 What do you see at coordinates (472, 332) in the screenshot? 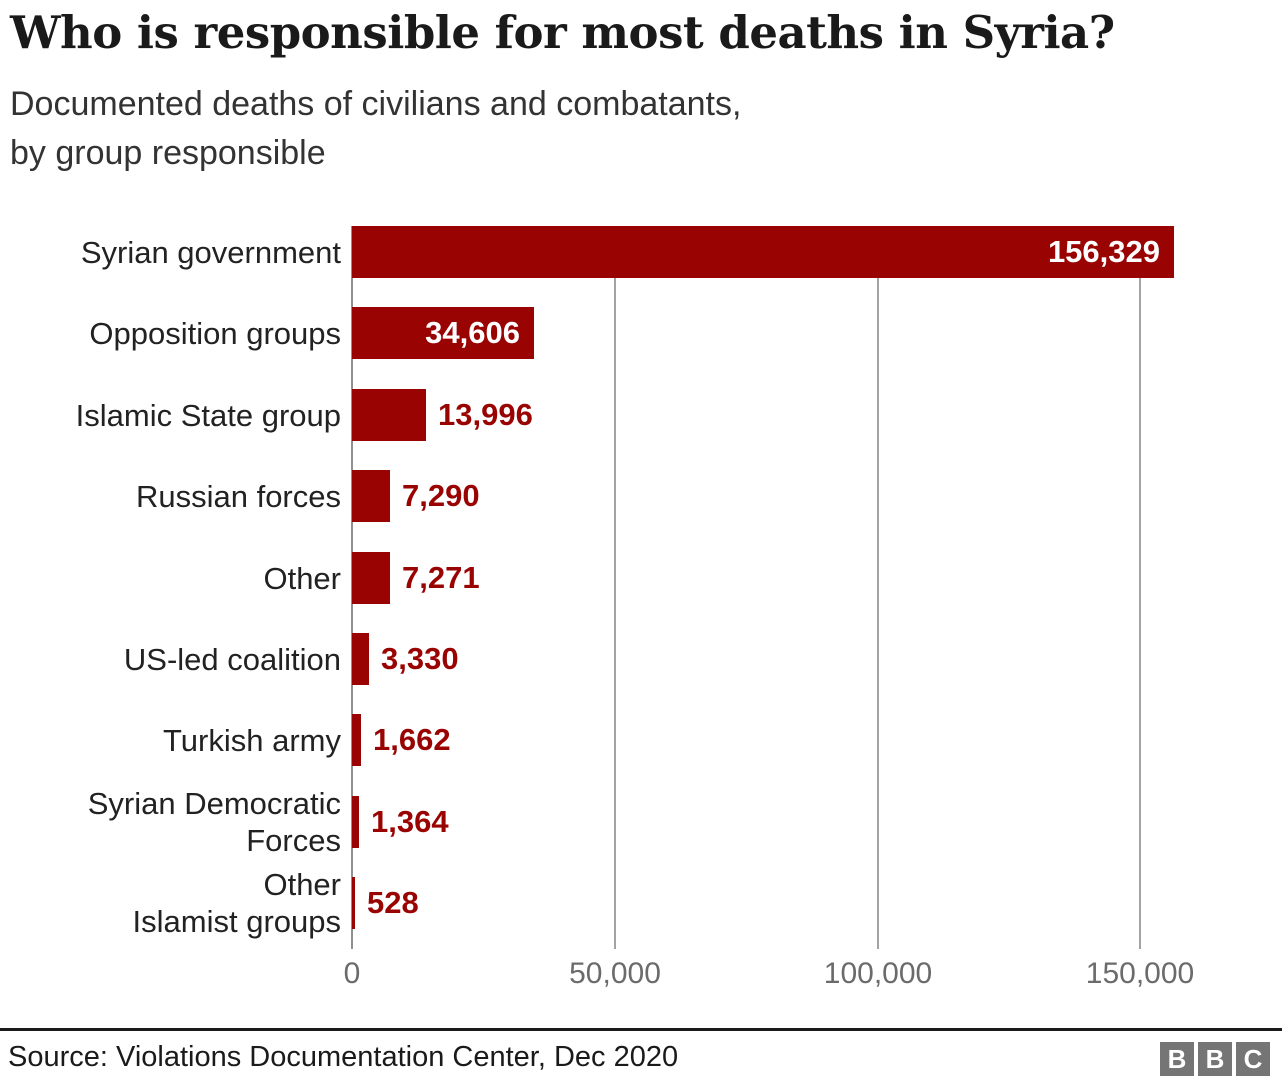
I see `value-label: 34,606` at bounding box center [472, 332].